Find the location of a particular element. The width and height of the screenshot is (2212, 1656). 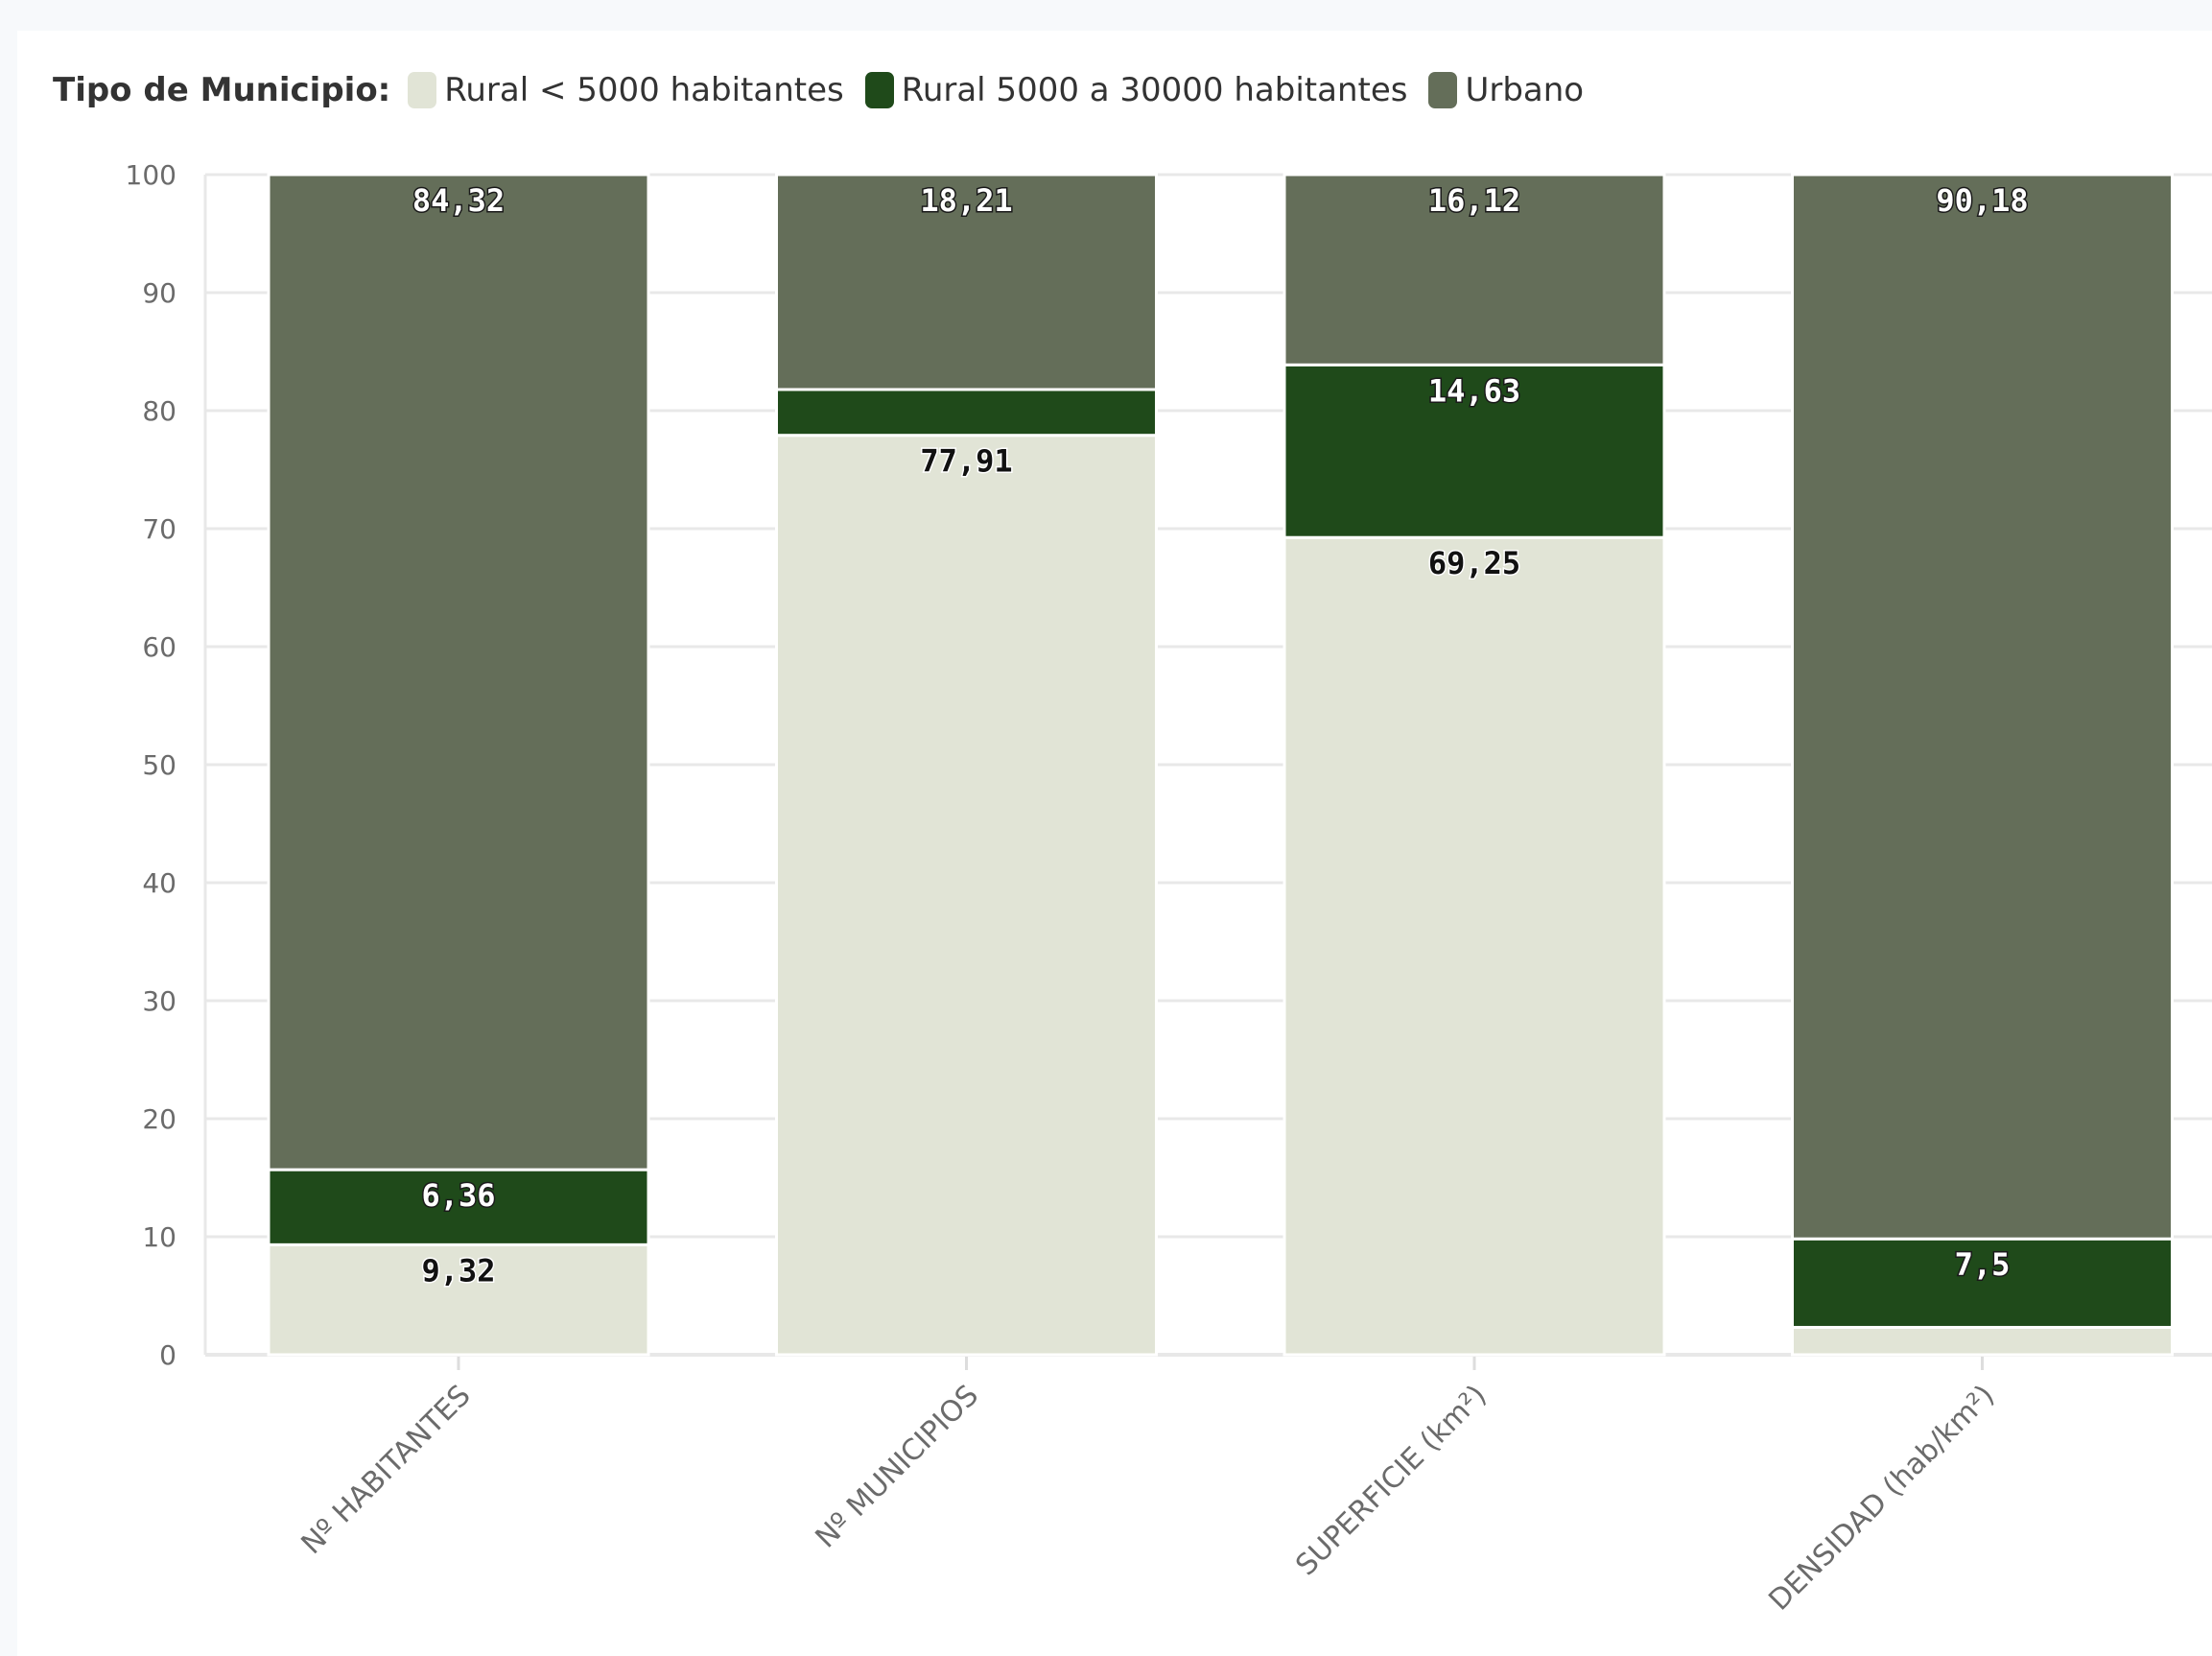

data-label: 9,32 is located at coordinates (458, 1270).